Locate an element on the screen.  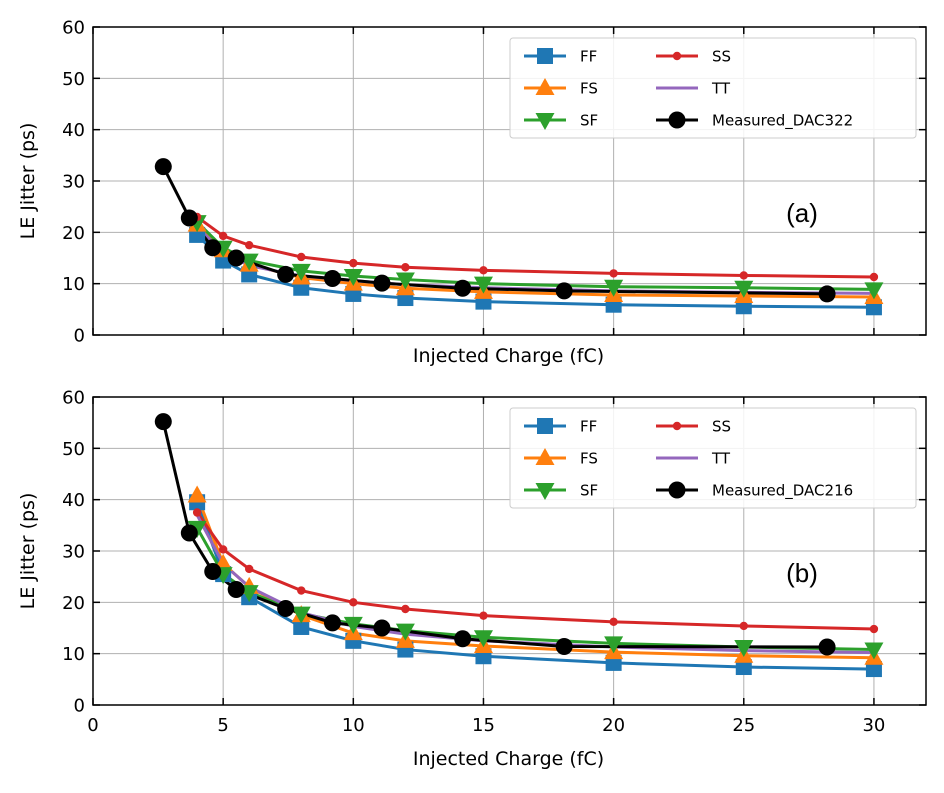
panel-label: (a) is located at coordinates (802, 213).